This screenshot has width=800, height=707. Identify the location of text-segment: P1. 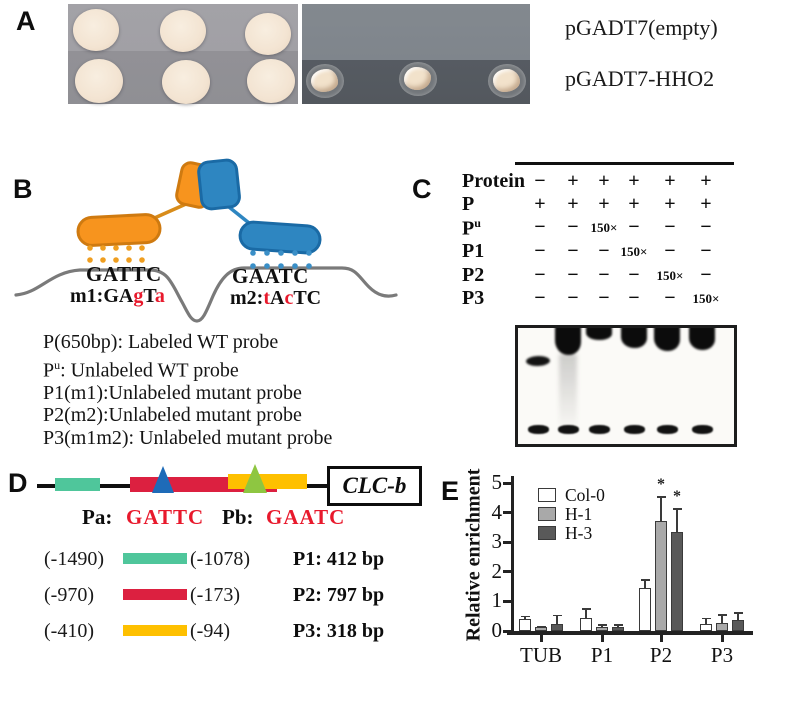
(473, 251).